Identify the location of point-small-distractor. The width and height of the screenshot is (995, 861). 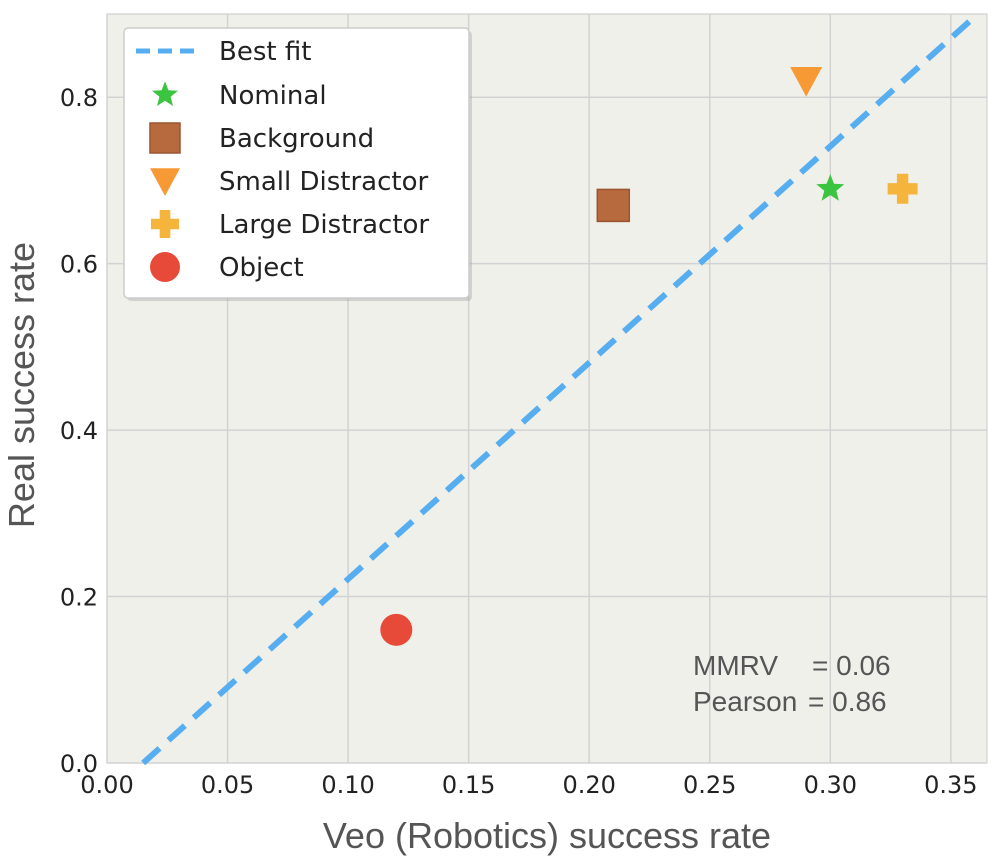
(806, 81).